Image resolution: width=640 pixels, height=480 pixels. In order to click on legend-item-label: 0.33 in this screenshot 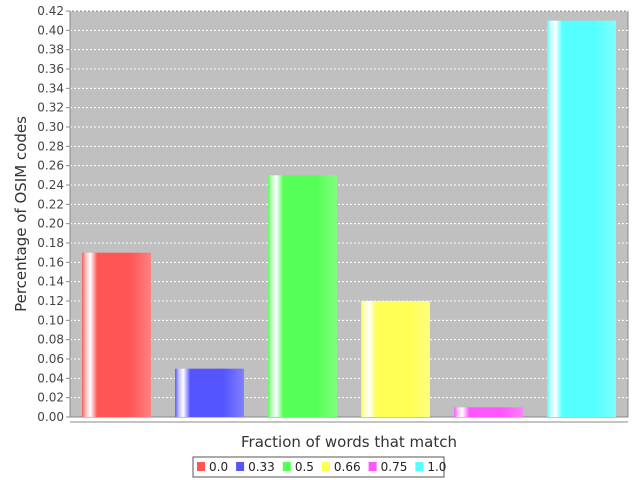, I will do `click(261, 467)`.